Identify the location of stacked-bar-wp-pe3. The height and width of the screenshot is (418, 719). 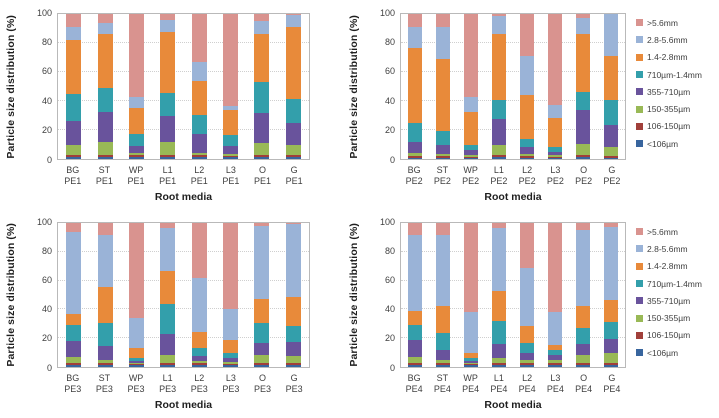
(136, 295).